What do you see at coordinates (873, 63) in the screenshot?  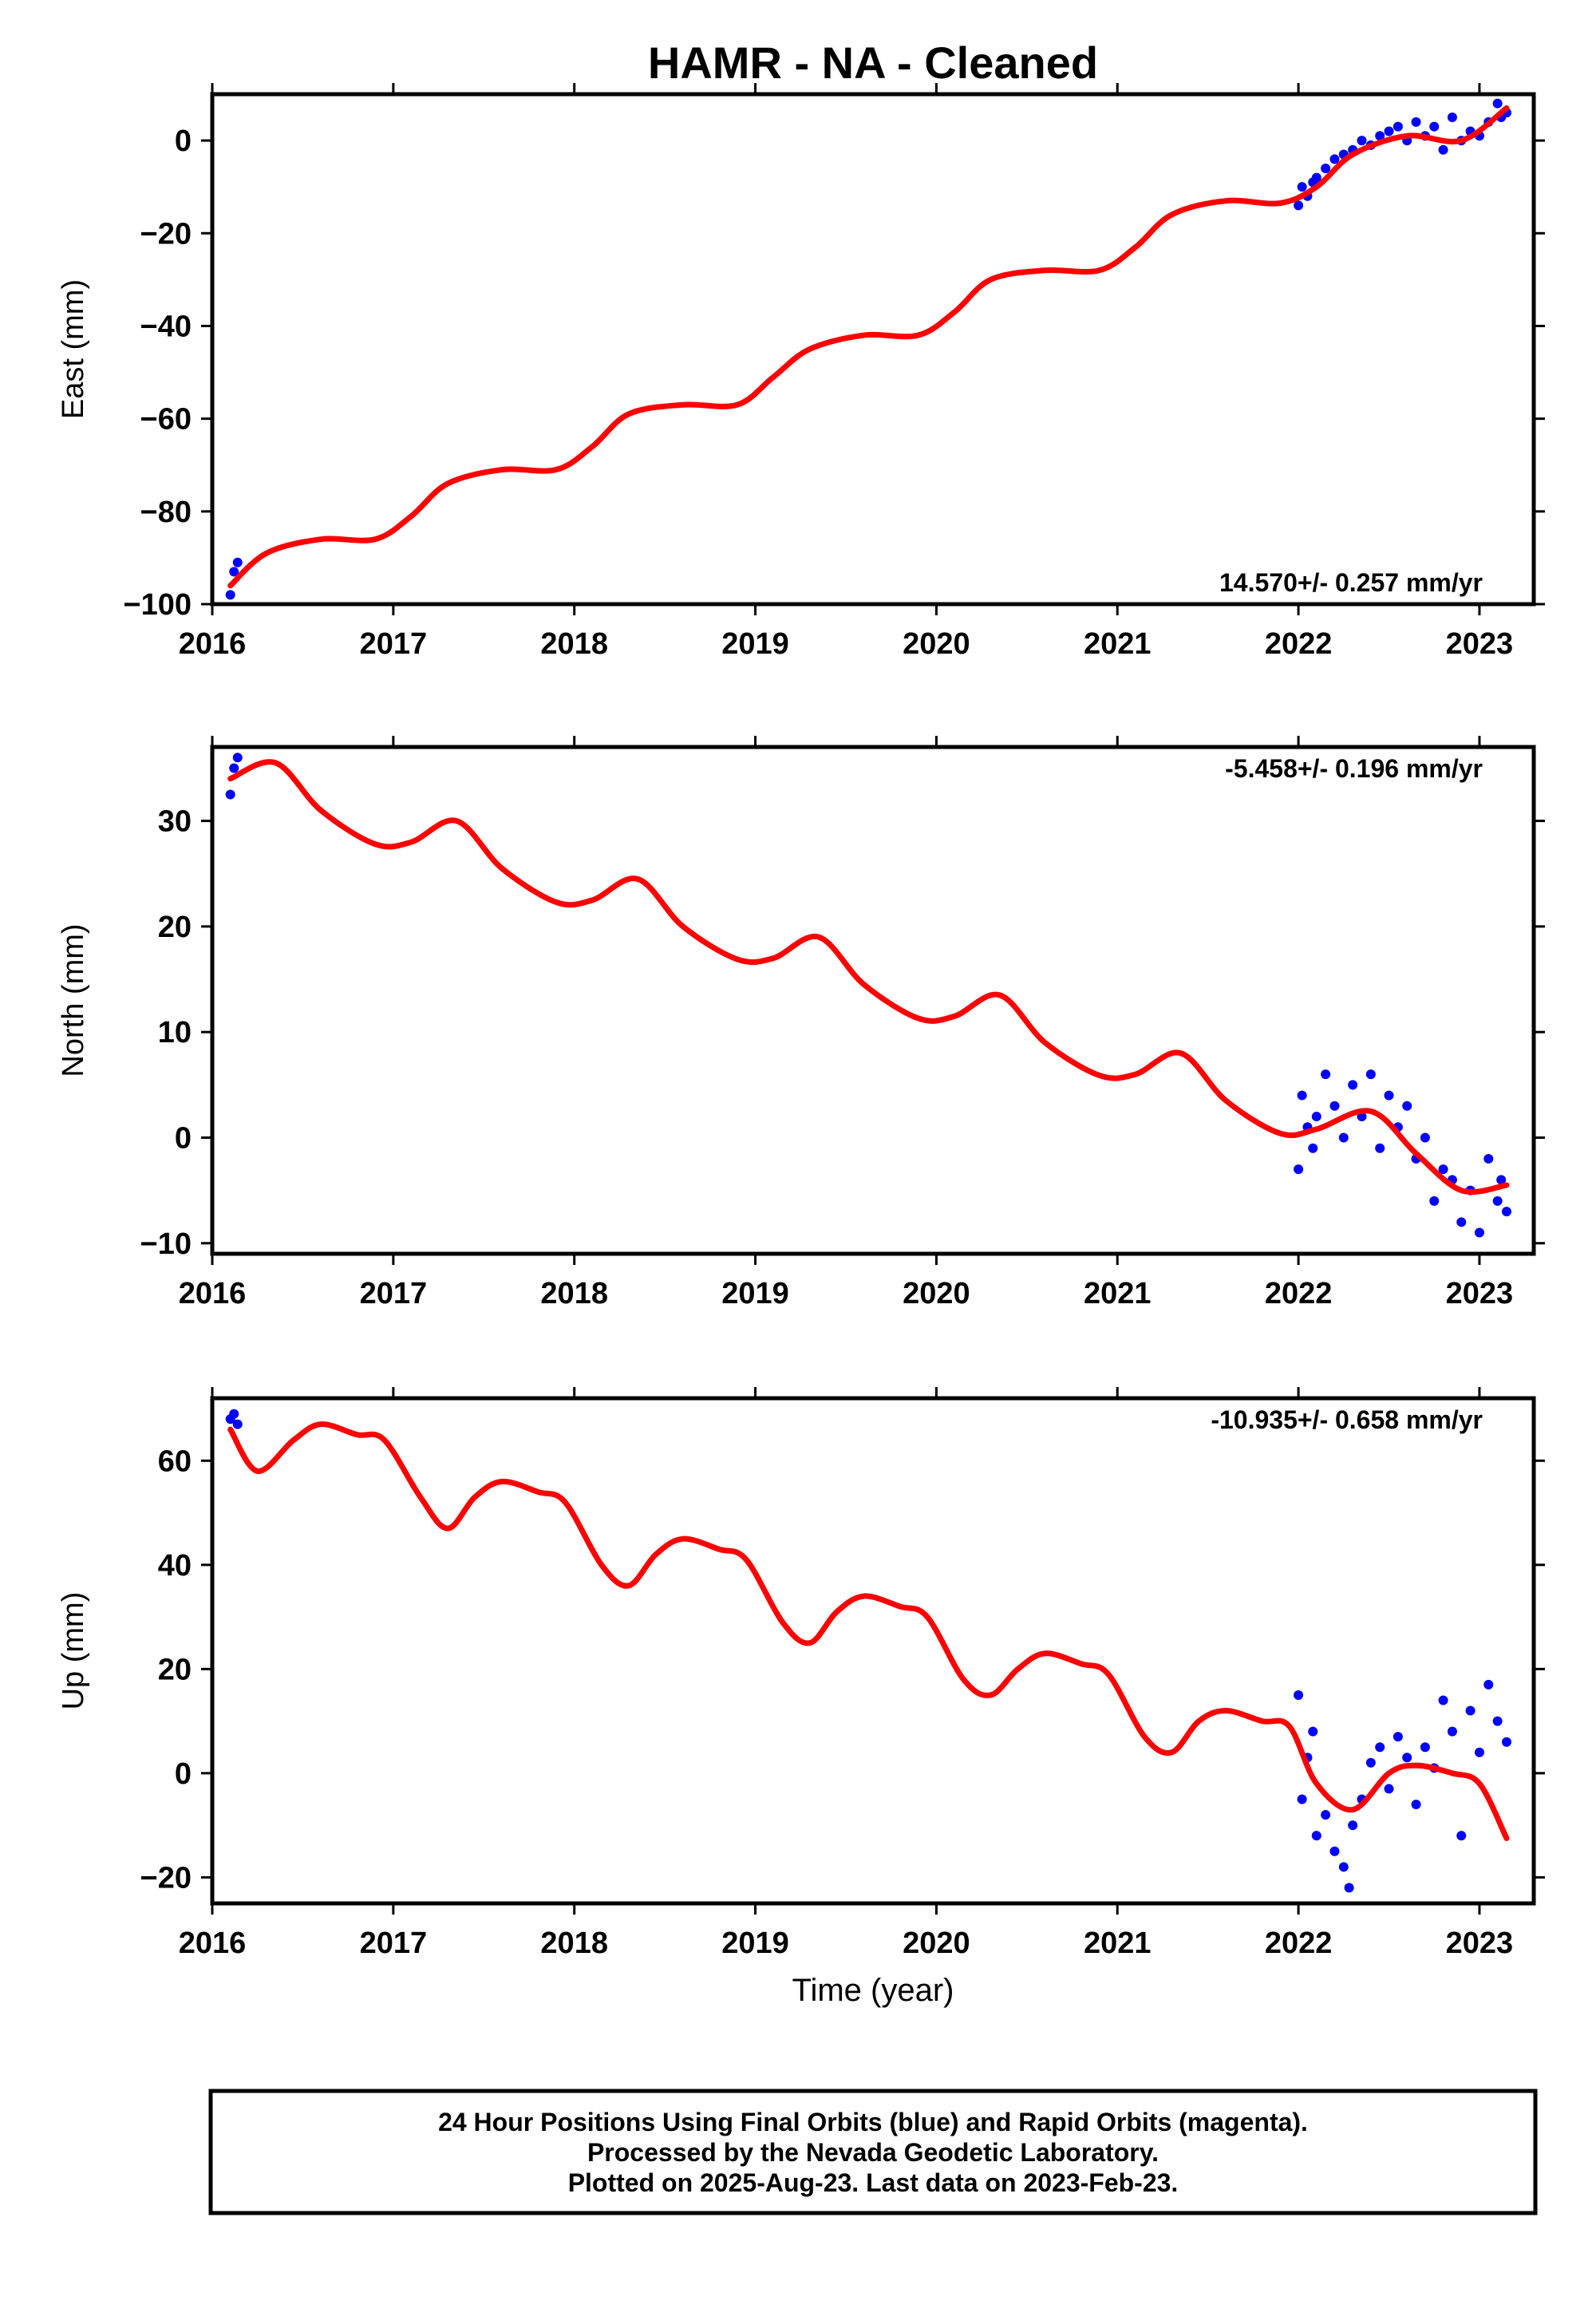 I see `figure-title: HAMR - NA - Cleaned` at bounding box center [873, 63].